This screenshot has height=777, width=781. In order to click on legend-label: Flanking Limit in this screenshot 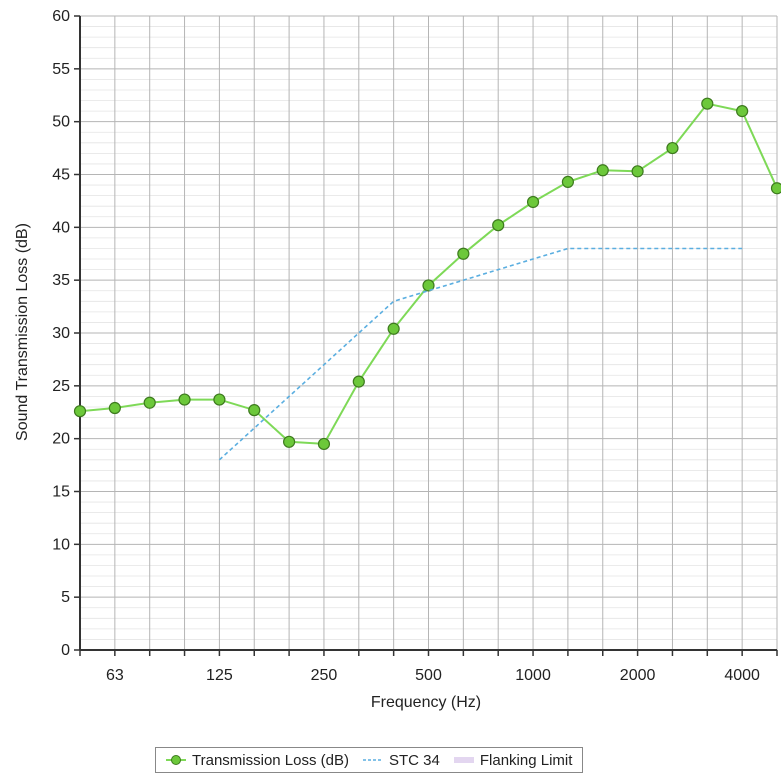, I will do `click(526, 760)`.